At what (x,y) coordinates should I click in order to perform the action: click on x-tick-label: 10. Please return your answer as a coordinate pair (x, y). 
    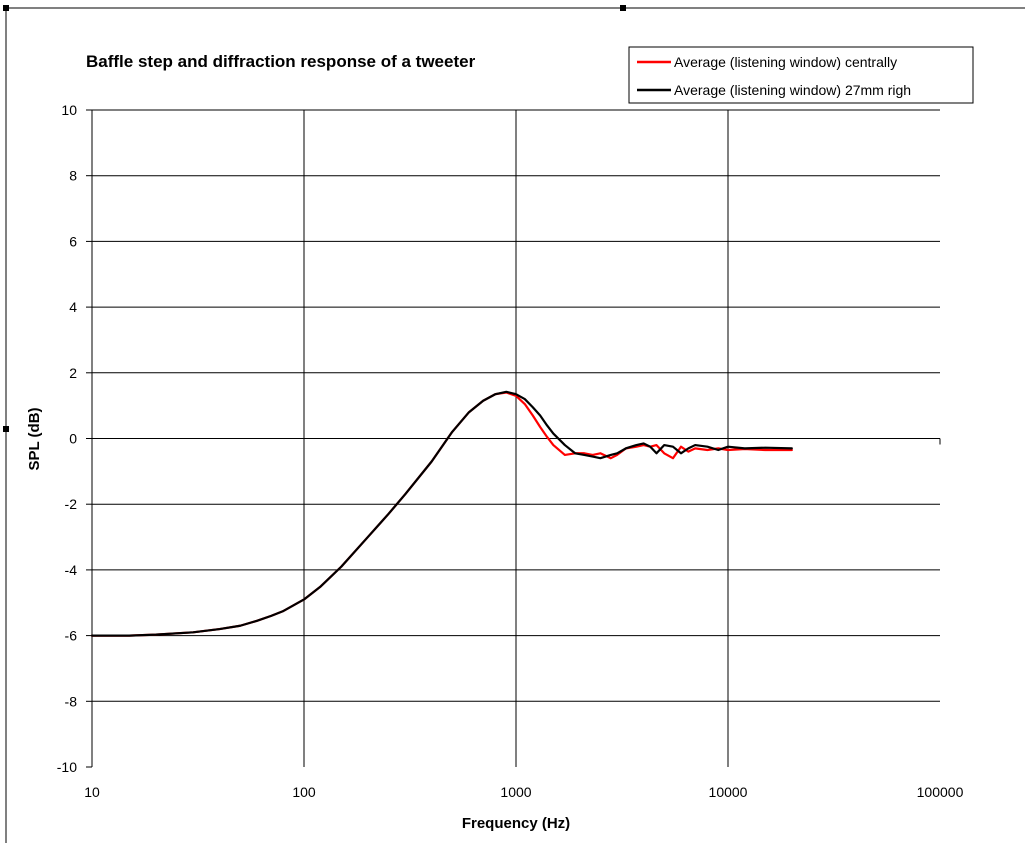
    Looking at the image, I should click on (92, 792).